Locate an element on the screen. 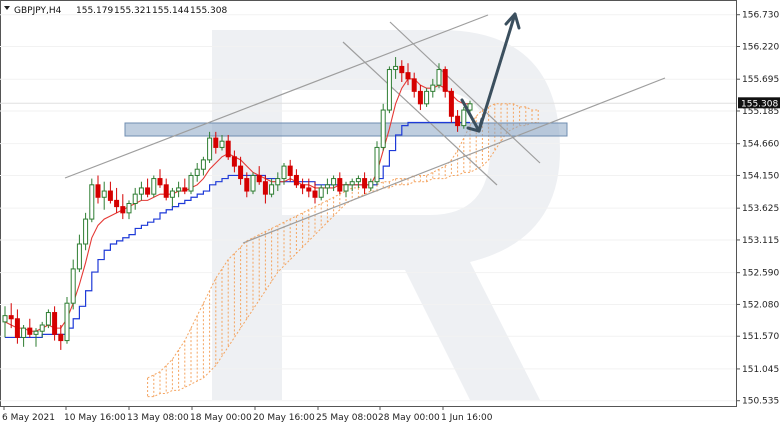 The height and width of the screenshot is (428, 782). forecast-up-arrowhead is located at coordinates (512, 21).